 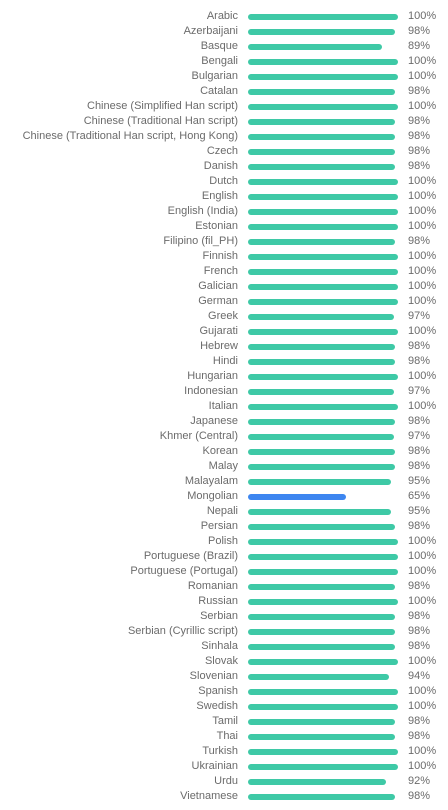 What do you see at coordinates (220, 166) in the screenshot?
I see `language-name: Danish` at bounding box center [220, 166].